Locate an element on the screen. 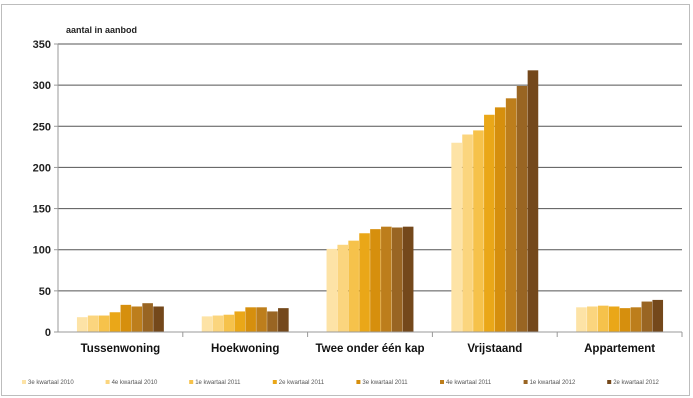  y-axis-label: aantal in aanbod is located at coordinates (101, 30).